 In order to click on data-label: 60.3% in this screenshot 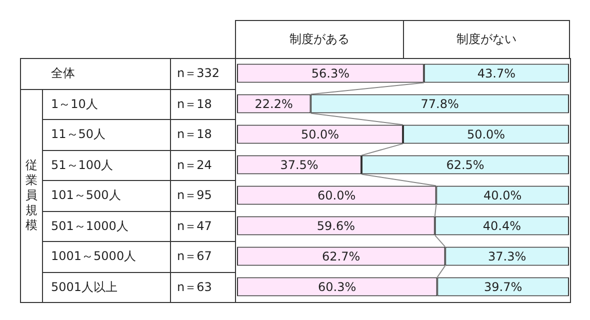, I will do `click(337, 287)`.